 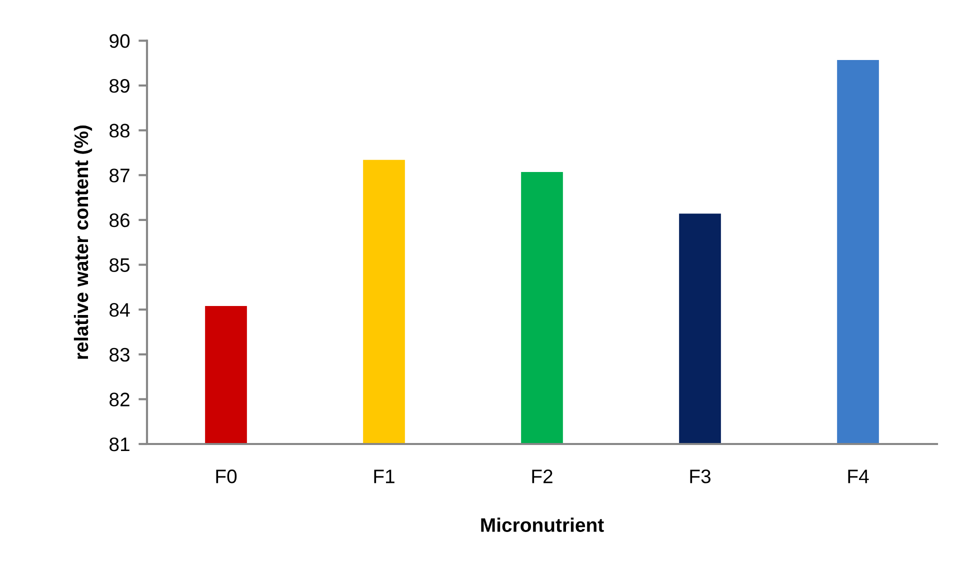 I want to click on y-tick-label: 85, so click(x=120, y=265).